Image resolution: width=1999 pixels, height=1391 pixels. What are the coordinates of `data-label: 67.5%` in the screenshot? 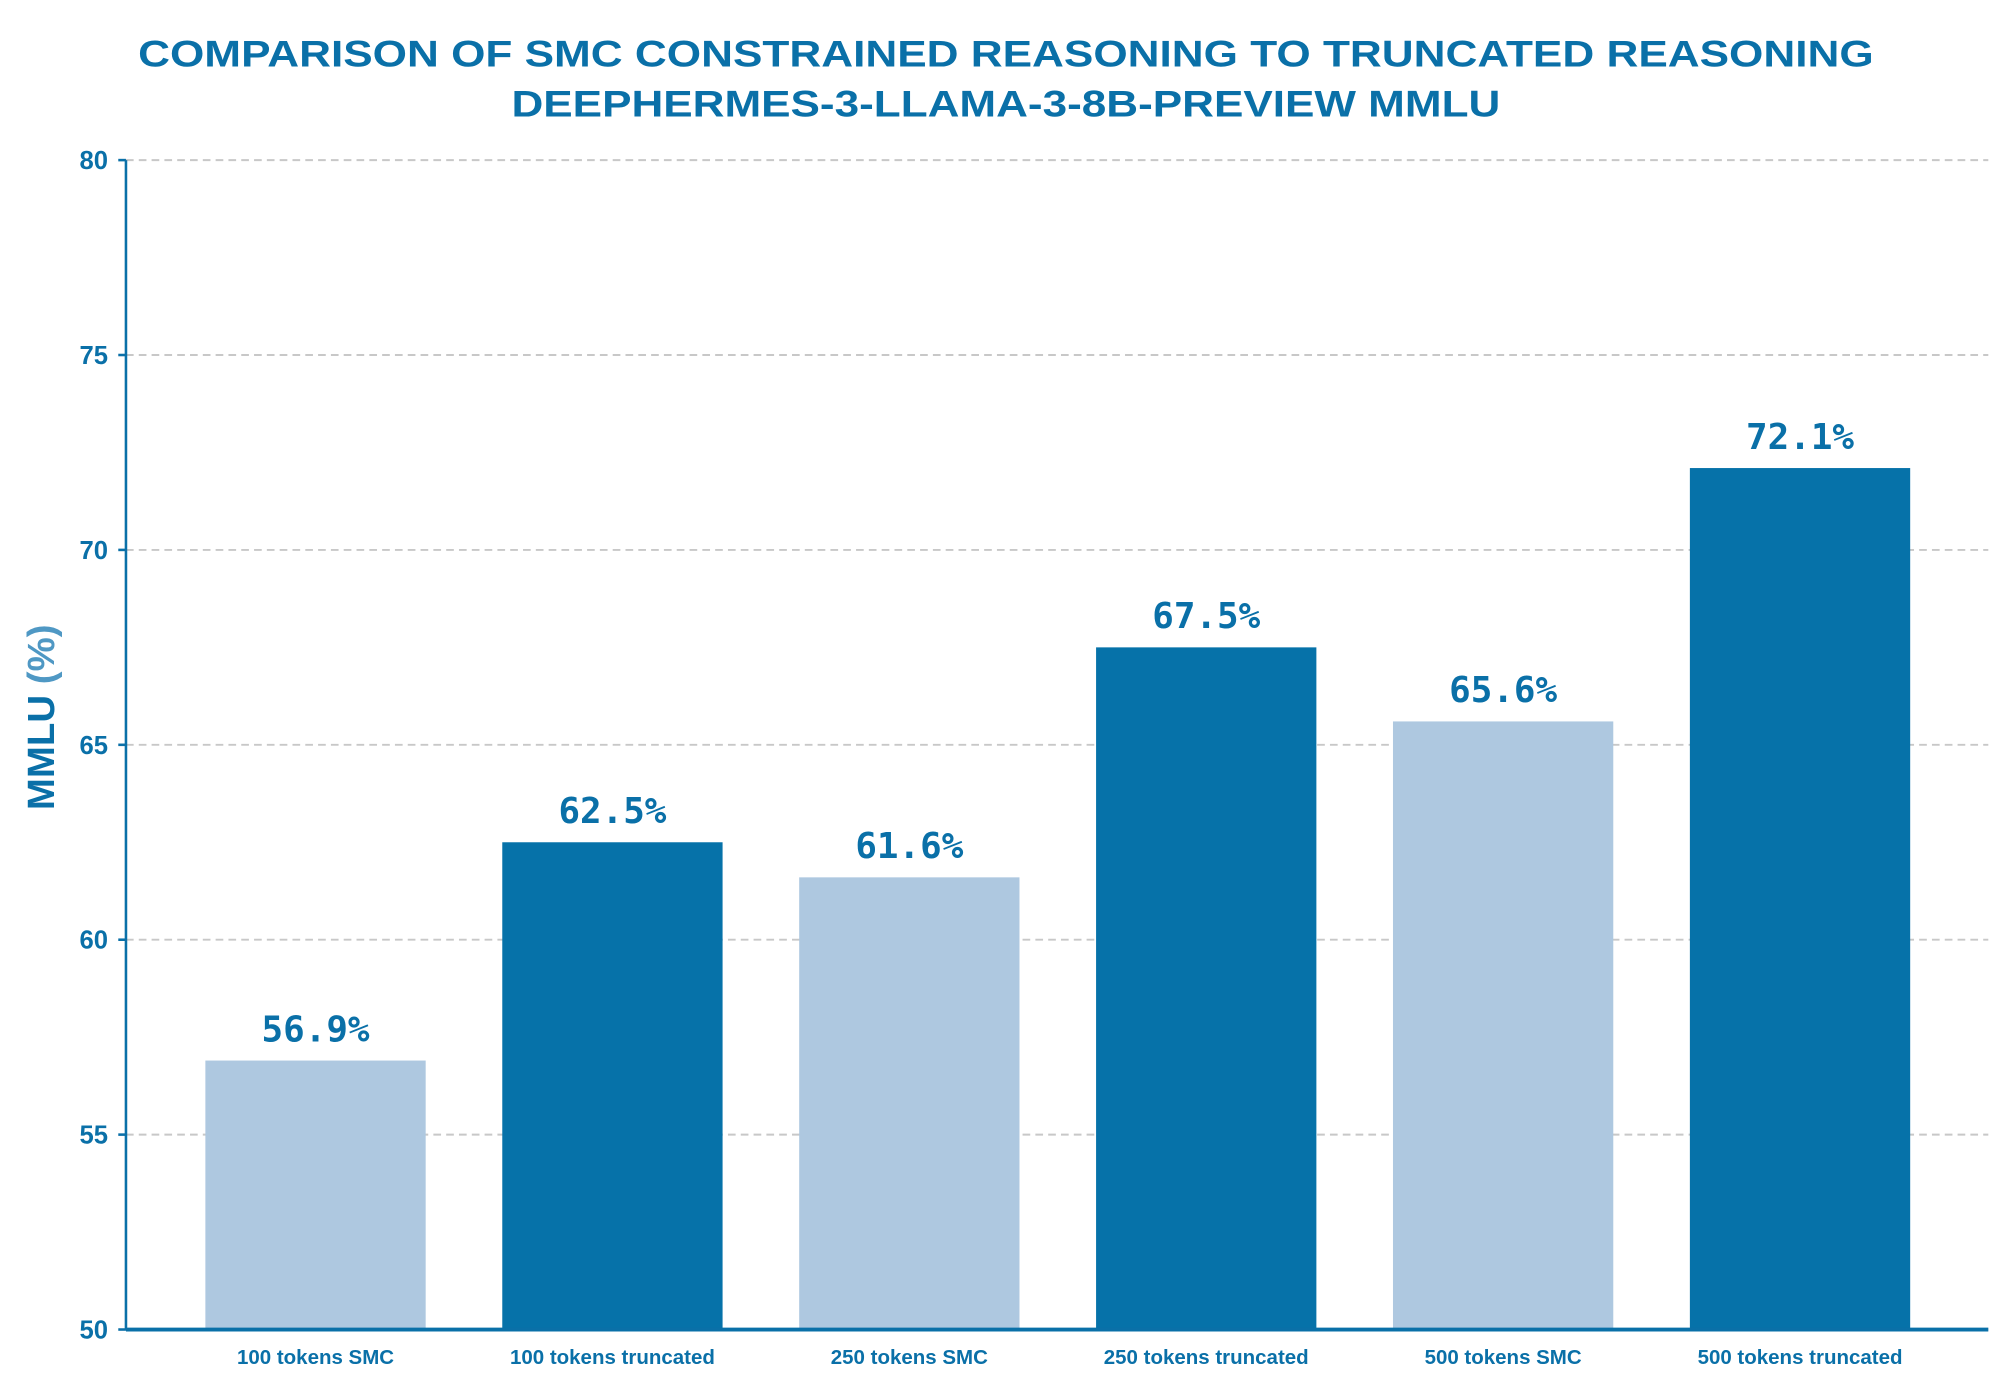 It's located at (1206, 616).